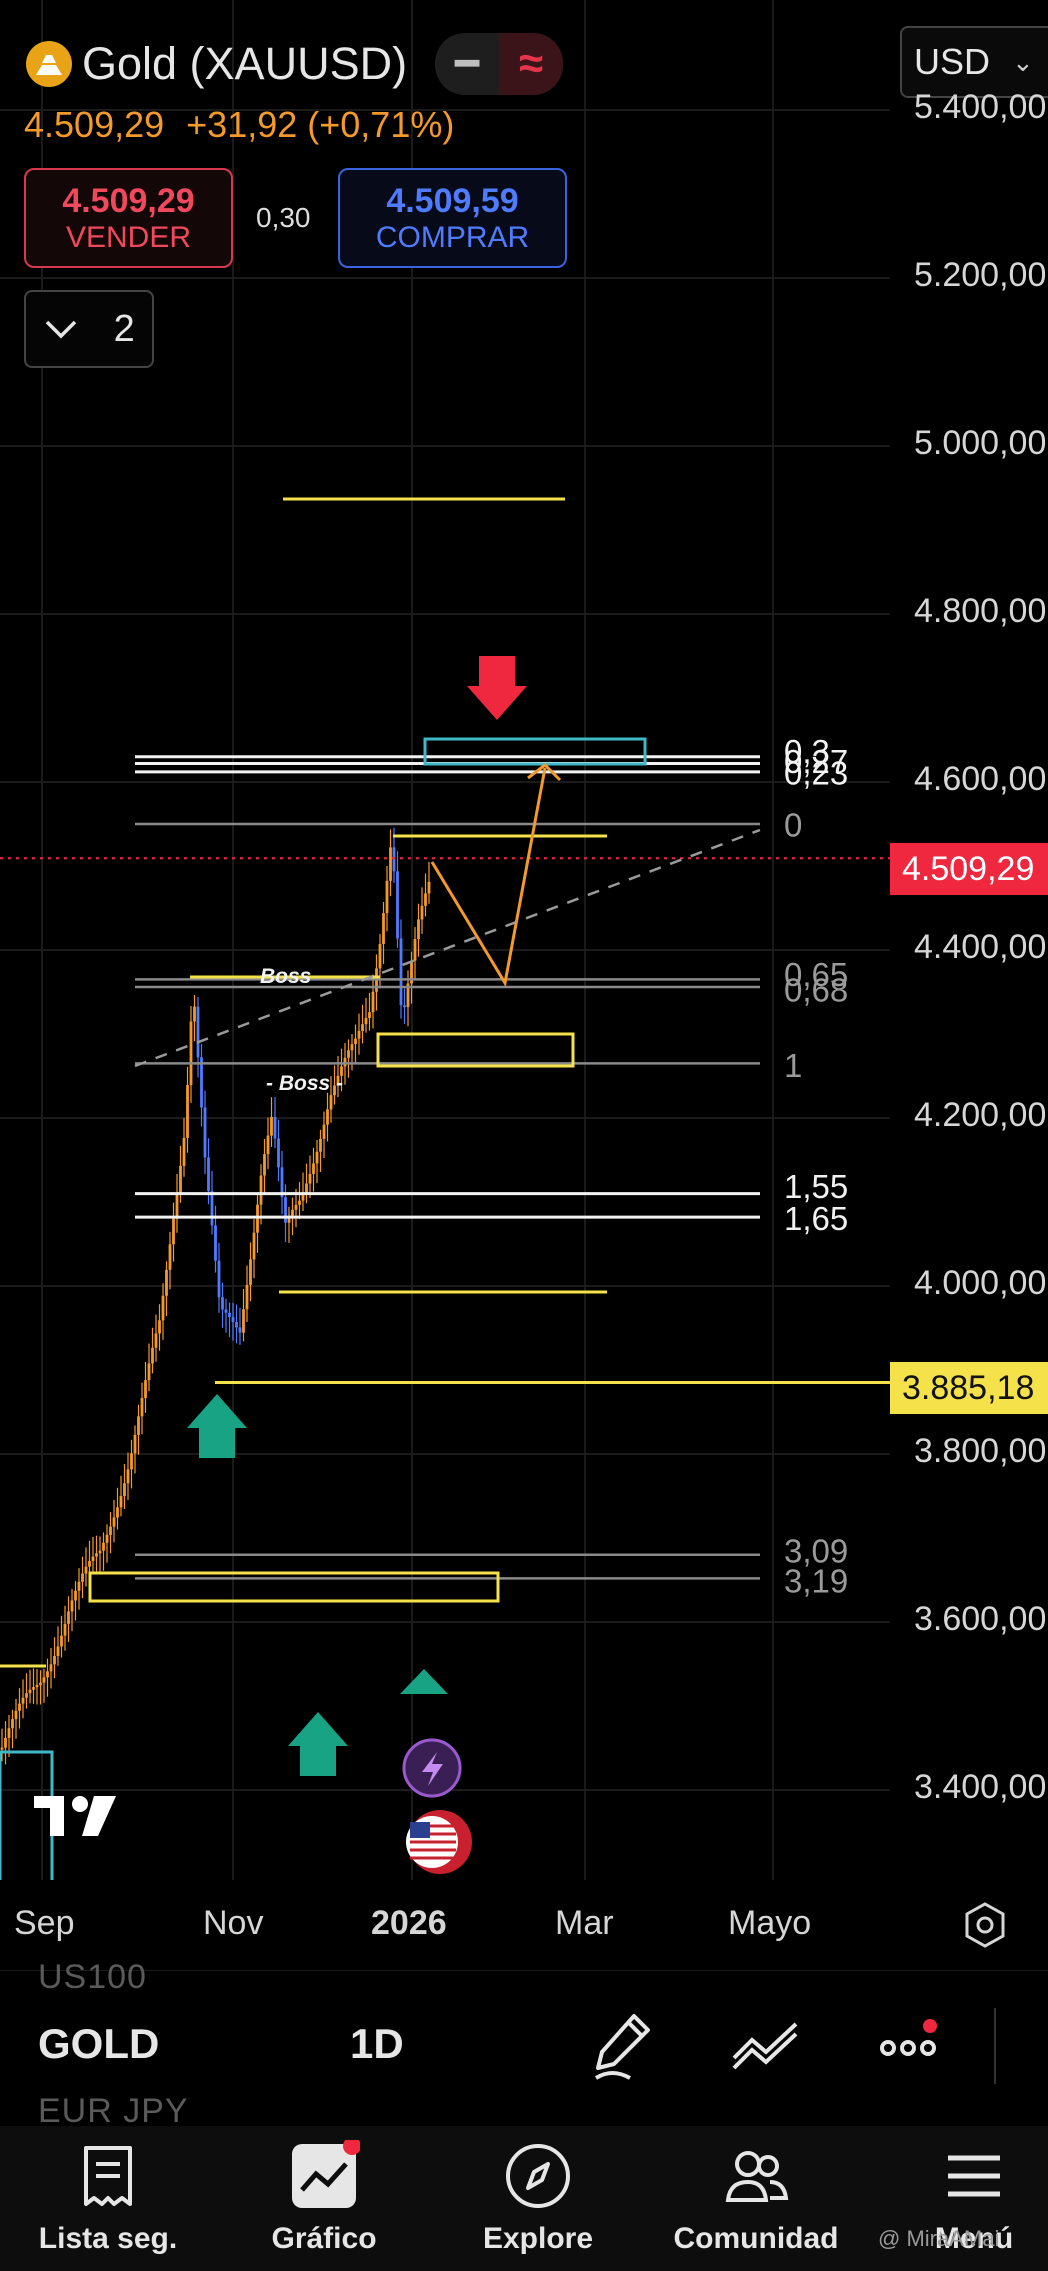 This screenshot has height=2271, width=1048. What do you see at coordinates (113, 2111) in the screenshot?
I see `ghost-symbol-below: EUR JPY` at bounding box center [113, 2111].